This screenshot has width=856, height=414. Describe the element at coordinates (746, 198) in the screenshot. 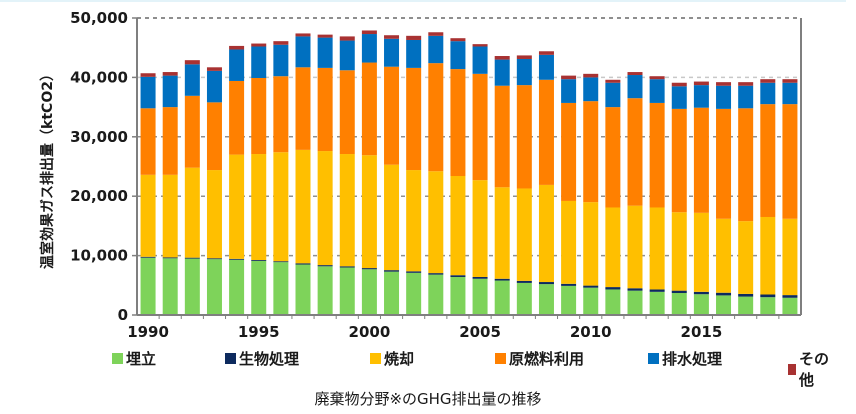

I see `bar-stack-2017` at that location.